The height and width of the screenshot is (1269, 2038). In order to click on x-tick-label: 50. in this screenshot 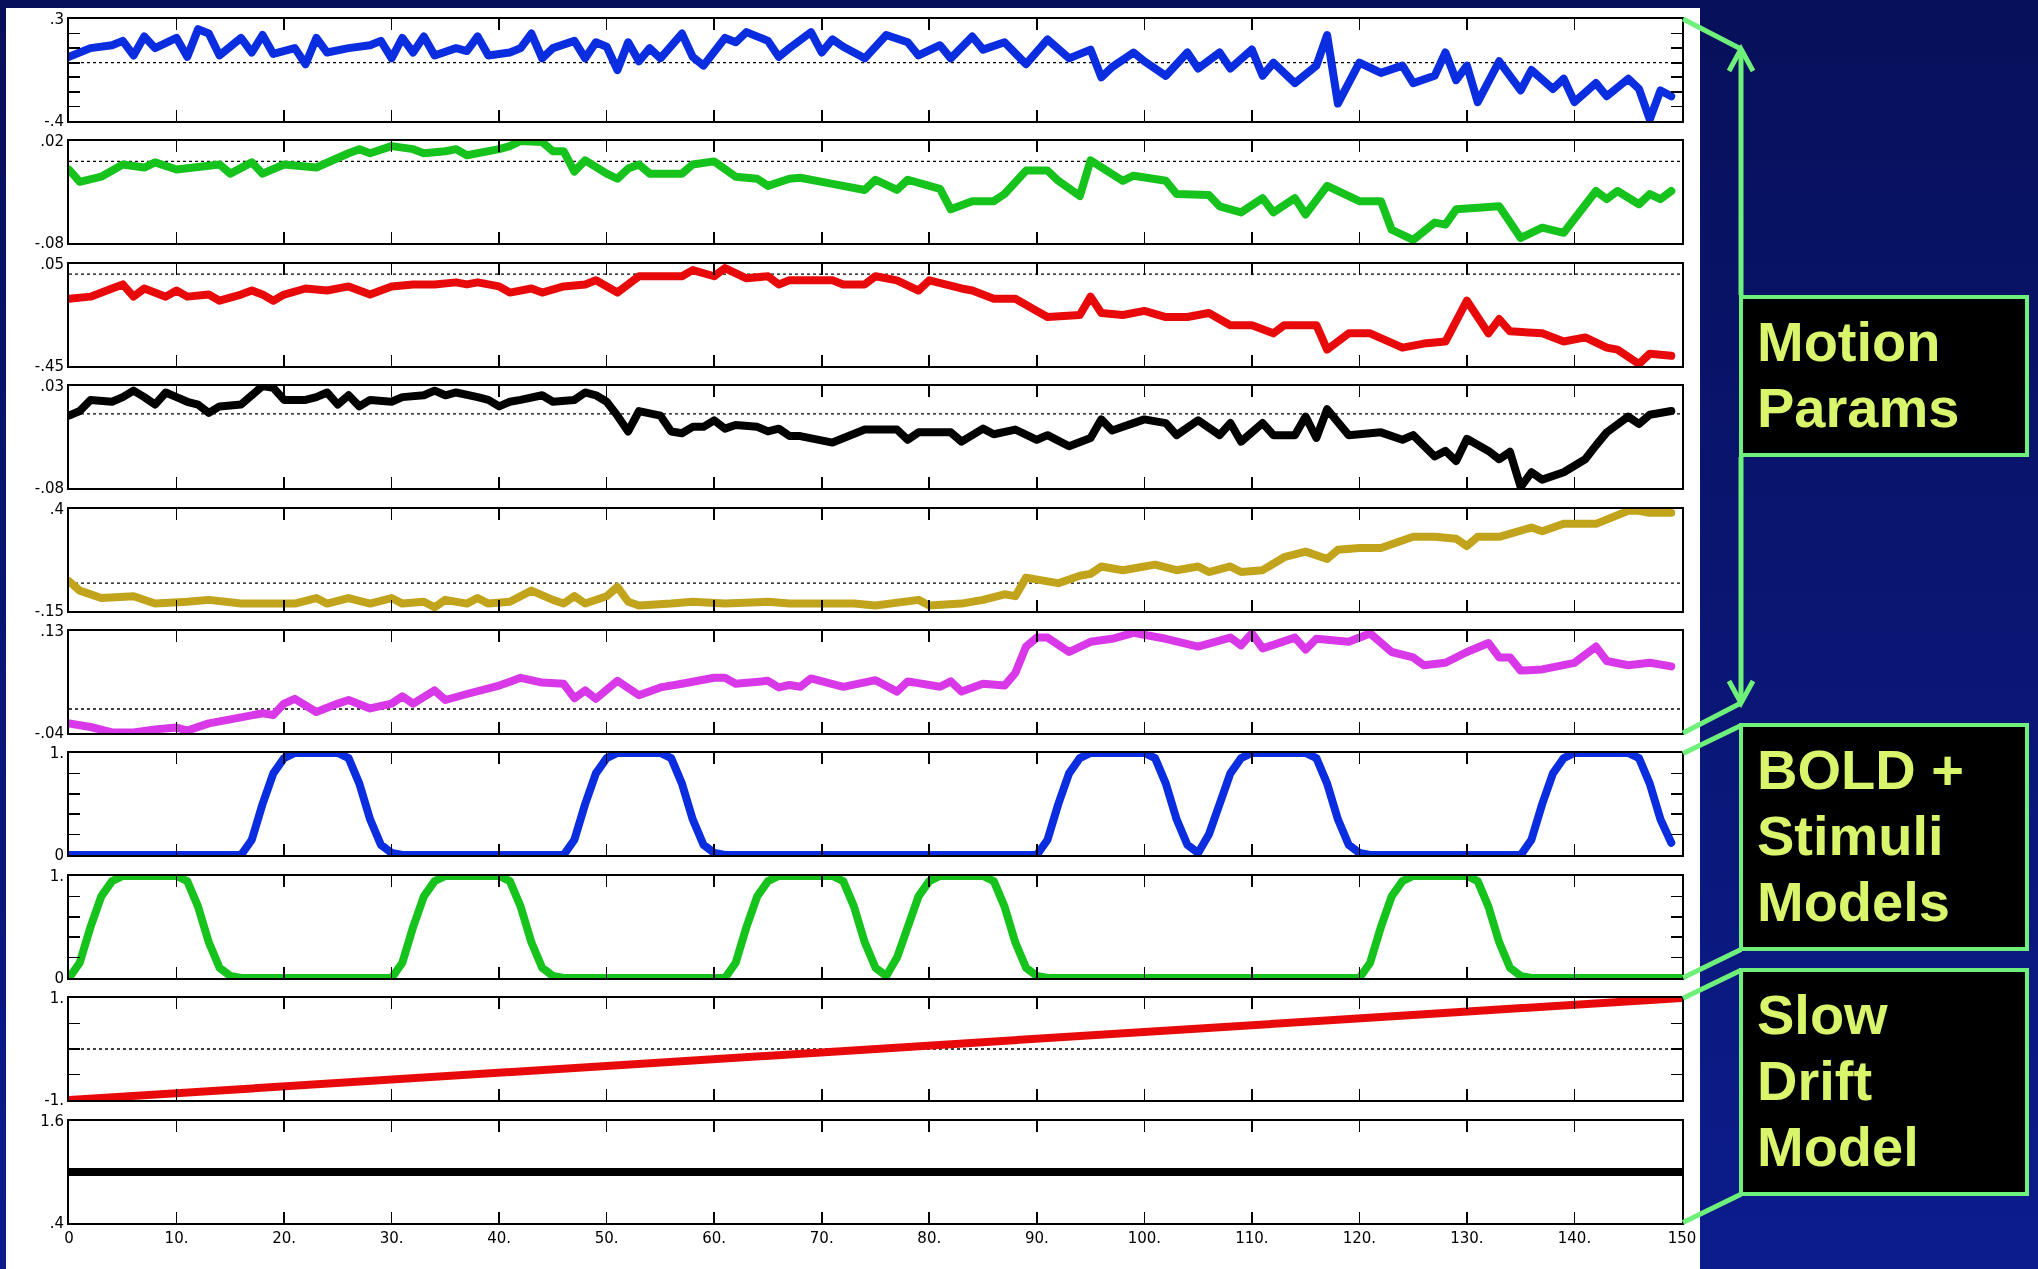, I will do `click(606, 1237)`.